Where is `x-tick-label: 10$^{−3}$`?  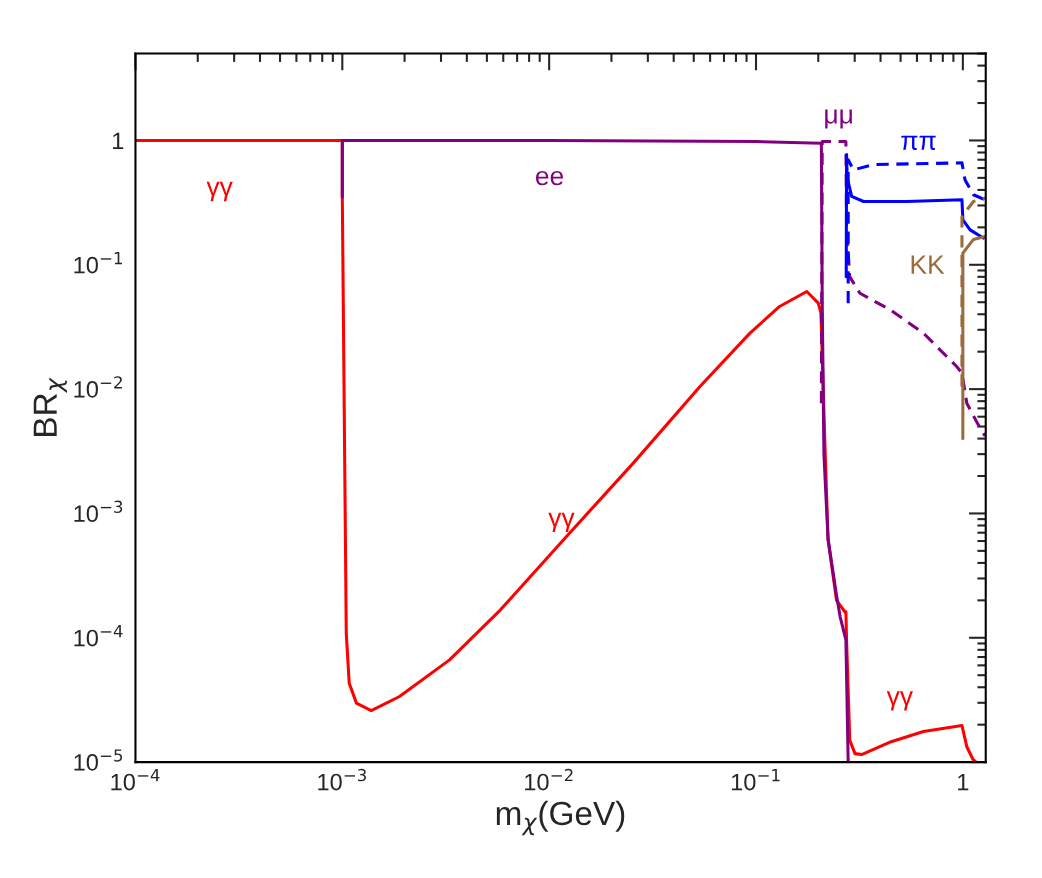 x-tick-label: 10$^{−3}$ is located at coordinates (342, 779).